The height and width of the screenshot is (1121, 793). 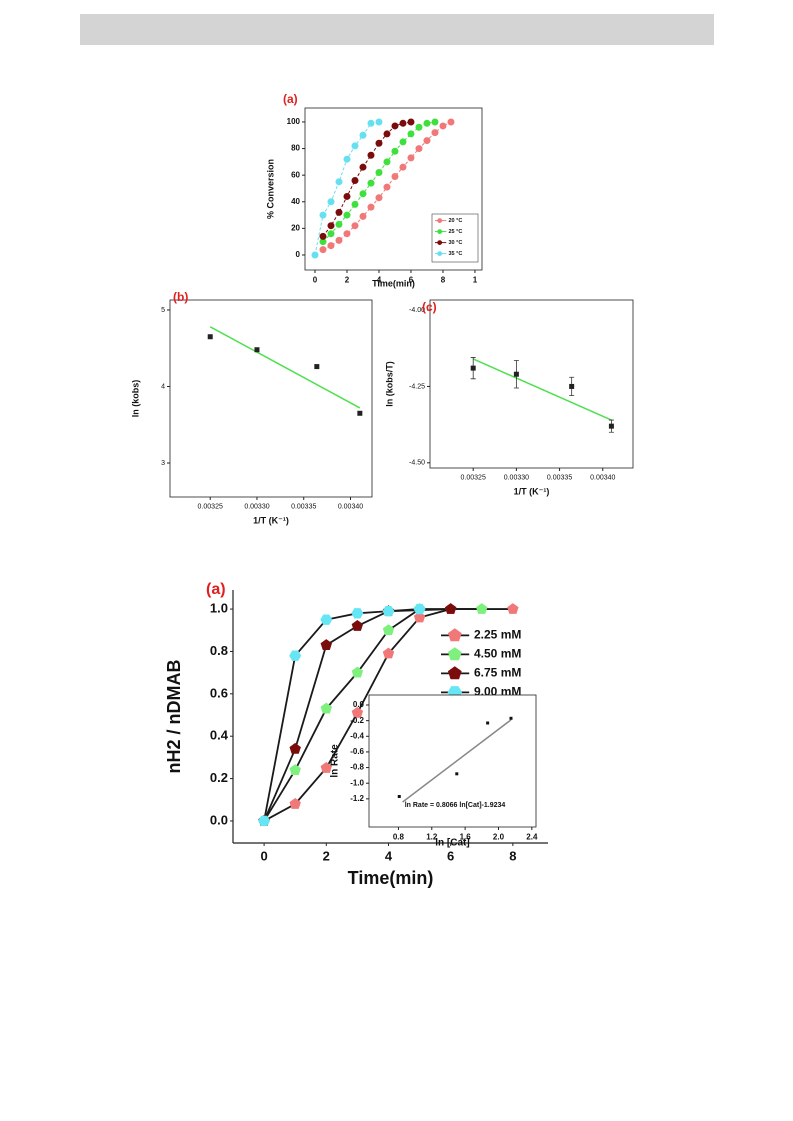 What do you see at coordinates (216, 589) in the screenshot?
I see `panel-label: (a)` at bounding box center [216, 589].